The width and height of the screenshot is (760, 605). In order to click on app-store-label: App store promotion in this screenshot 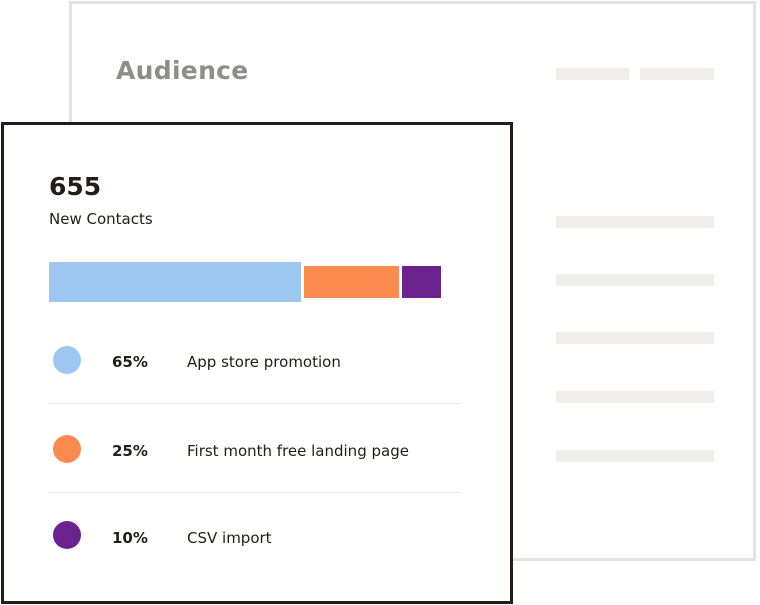, I will do `click(264, 362)`.